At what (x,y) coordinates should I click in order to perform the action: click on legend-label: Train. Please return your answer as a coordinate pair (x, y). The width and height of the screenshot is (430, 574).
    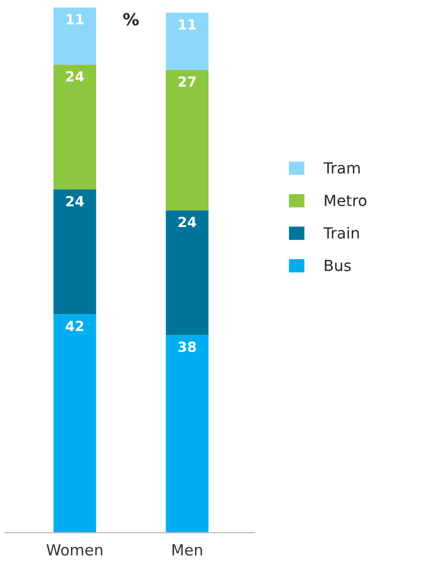
    Looking at the image, I should click on (341, 232).